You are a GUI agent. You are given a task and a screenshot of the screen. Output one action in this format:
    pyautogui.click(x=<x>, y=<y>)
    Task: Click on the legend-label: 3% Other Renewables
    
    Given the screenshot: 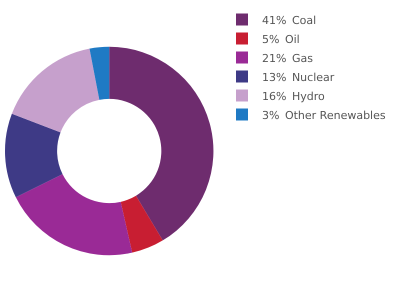 What is the action you would take?
    pyautogui.click(x=324, y=115)
    